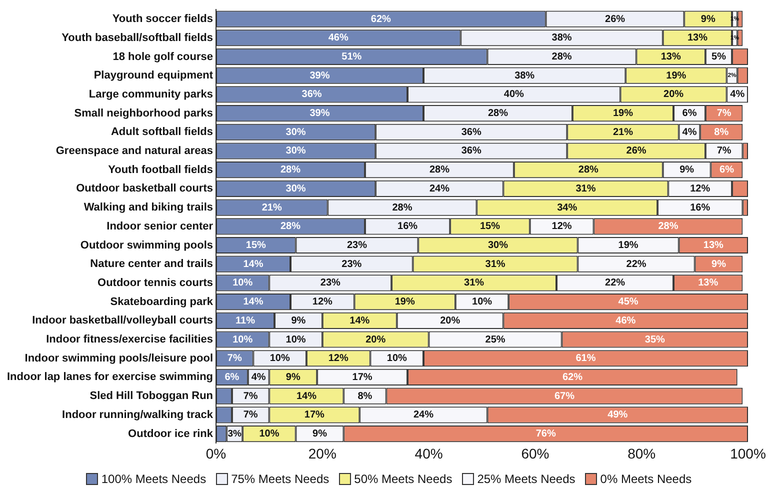  I want to click on data-label: 51%, so click(352, 56).